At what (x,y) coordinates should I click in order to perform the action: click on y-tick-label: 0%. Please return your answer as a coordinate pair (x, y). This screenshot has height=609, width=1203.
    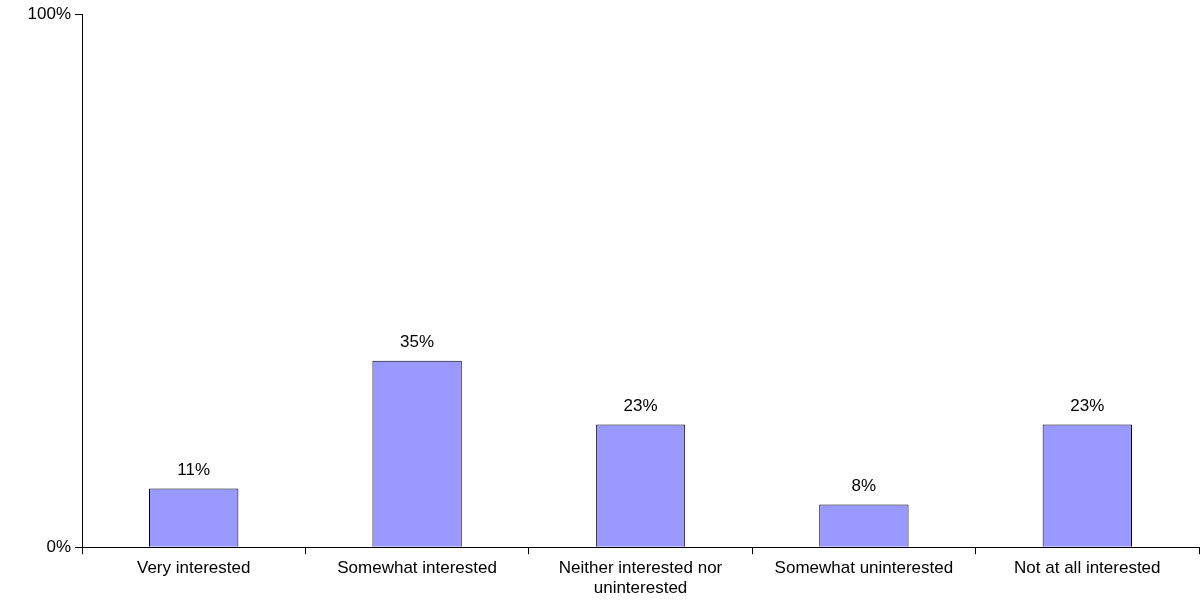
    Looking at the image, I should click on (58, 546).